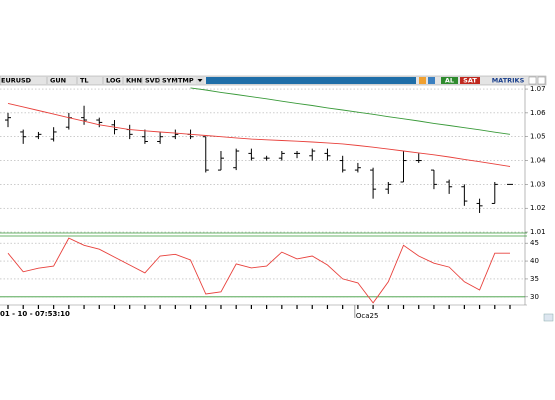 The width and height of the screenshot is (555, 400). Describe the element at coordinates (534, 243) in the screenshot. I see `y-tick-label: 45` at that location.